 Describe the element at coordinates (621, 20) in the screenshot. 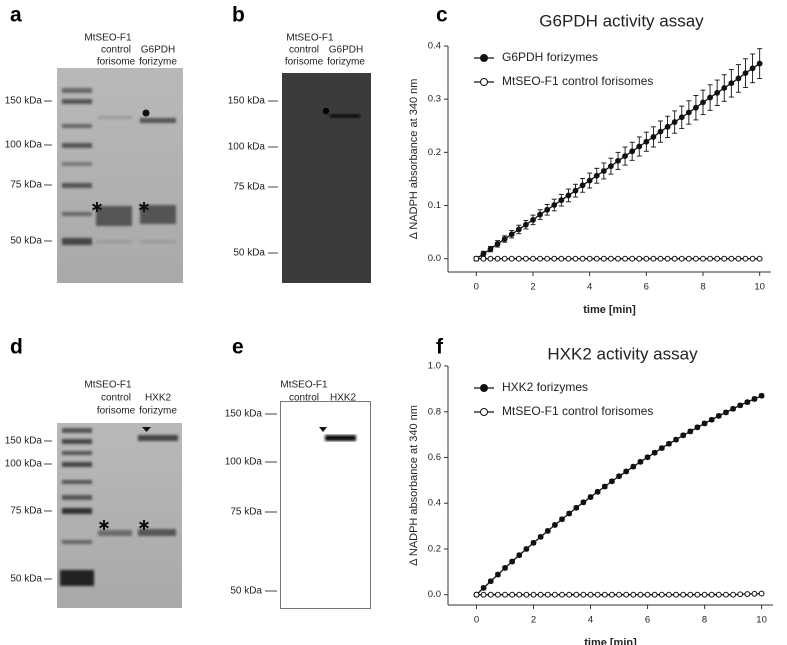

I see `chart-title: G6PDH activity assay` at that location.